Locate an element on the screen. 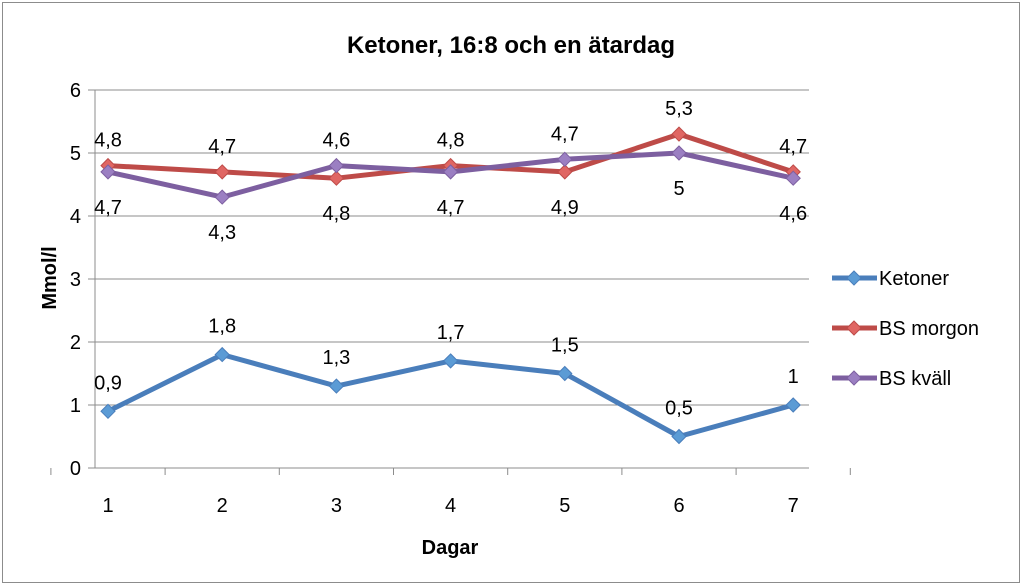  data-label: 1,8 is located at coordinates (222, 327).